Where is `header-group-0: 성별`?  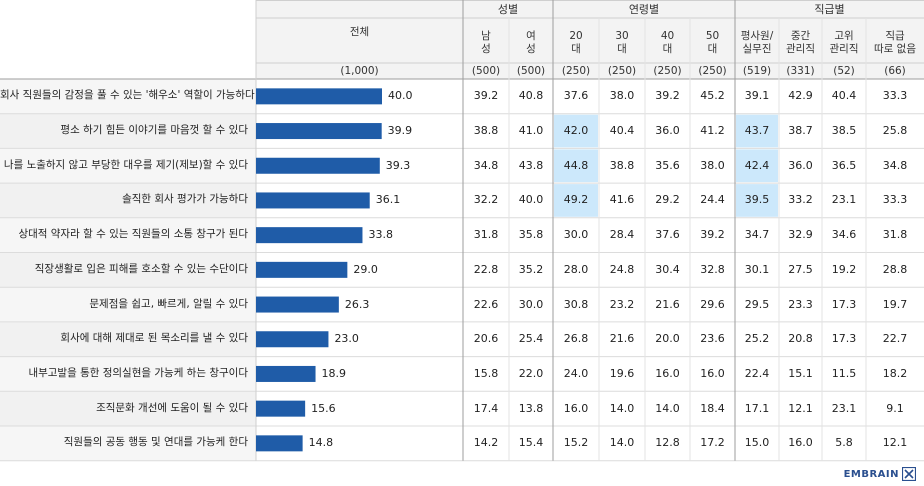
header-group-0: 성별 is located at coordinates (508, 9).